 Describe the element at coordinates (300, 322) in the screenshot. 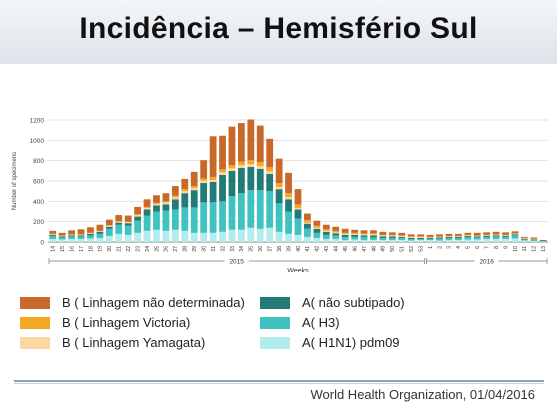

I see `legend-item-a-h3: A( H3)` at that location.